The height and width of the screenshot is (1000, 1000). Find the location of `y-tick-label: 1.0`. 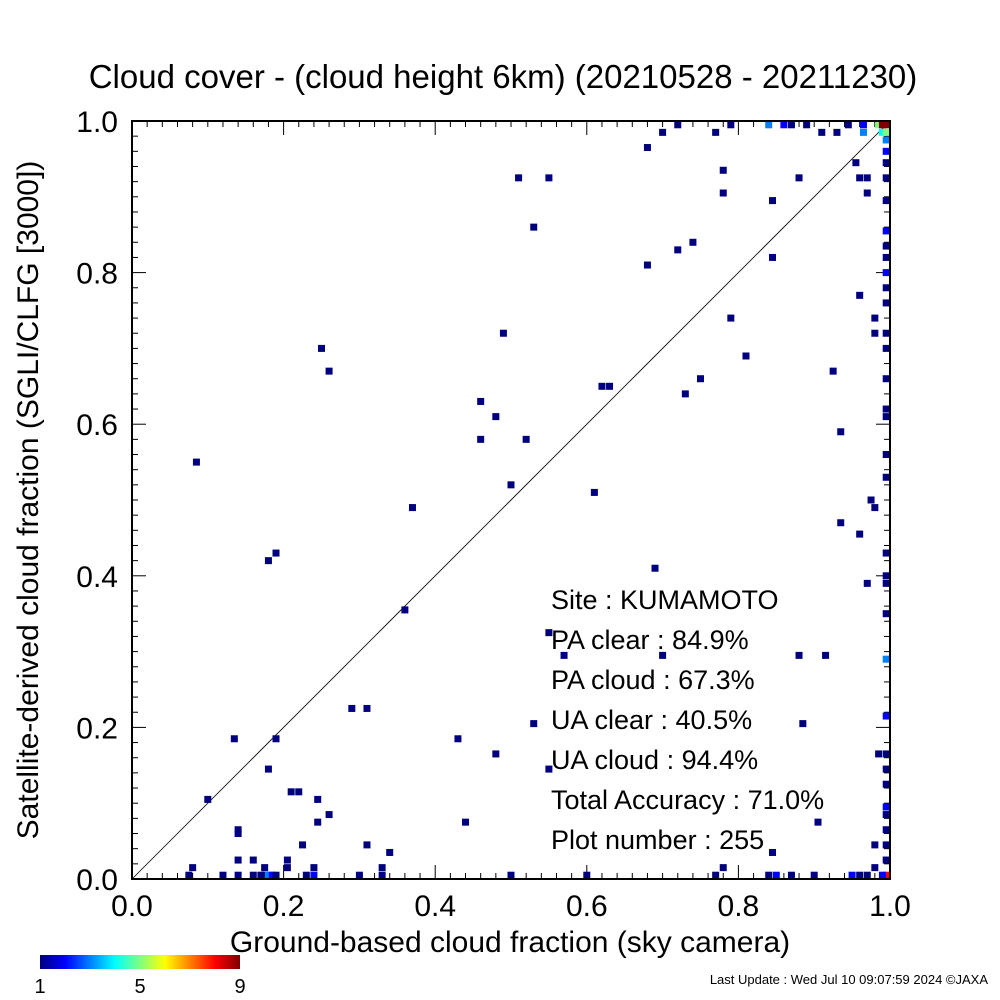

y-tick-label: 1.0 is located at coordinates (97, 122).